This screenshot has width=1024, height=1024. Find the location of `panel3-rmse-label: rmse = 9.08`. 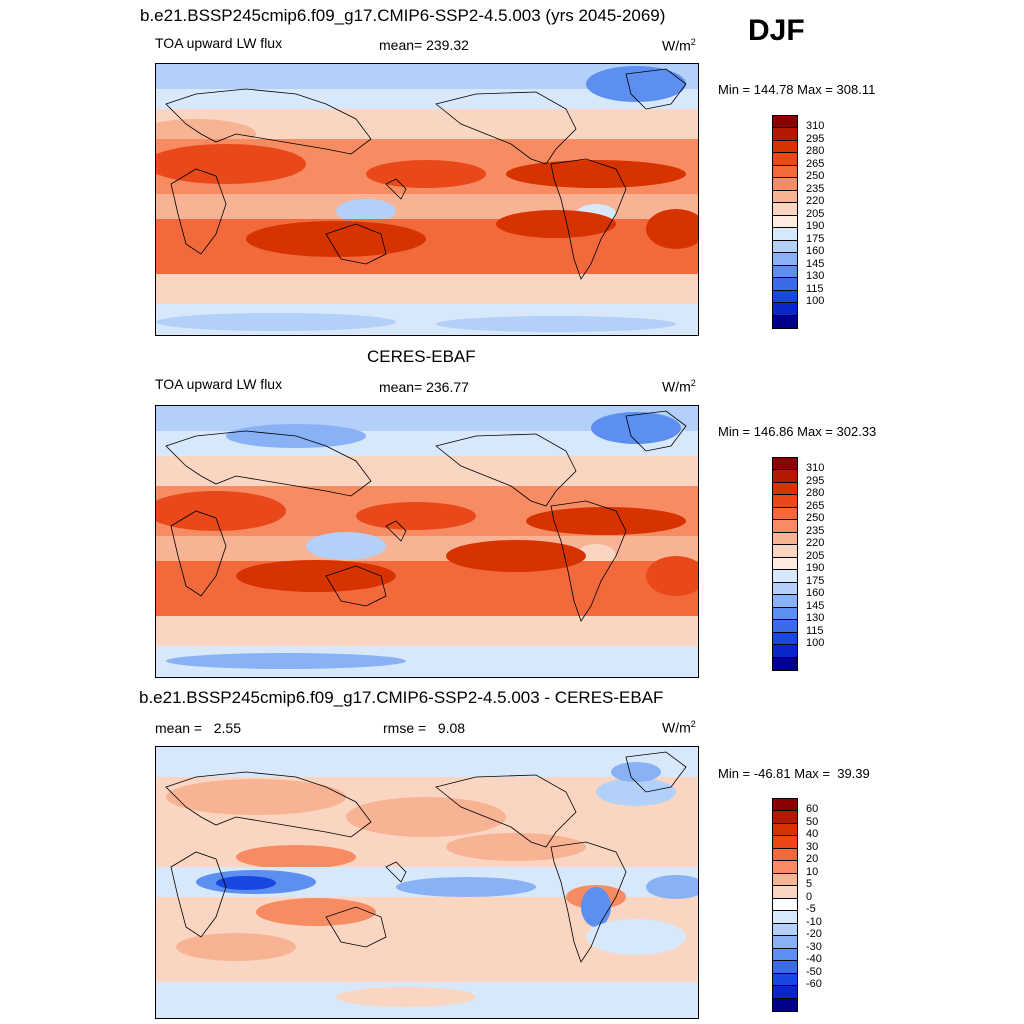

panel3-rmse-label: rmse = 9.08 is located at coordinates (424, 728).